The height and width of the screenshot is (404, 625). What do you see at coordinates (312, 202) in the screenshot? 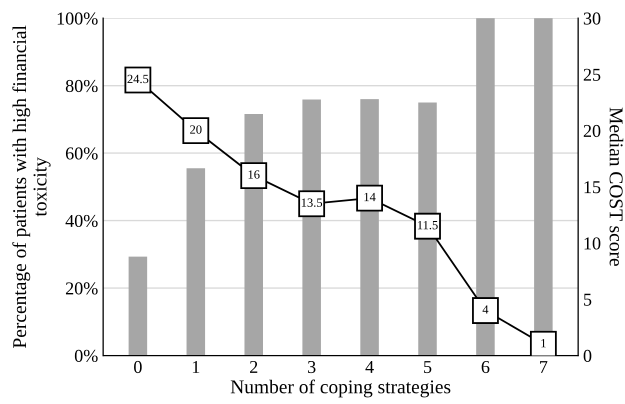
I see `data-label: 13.5` at bounding box center [312, 202].